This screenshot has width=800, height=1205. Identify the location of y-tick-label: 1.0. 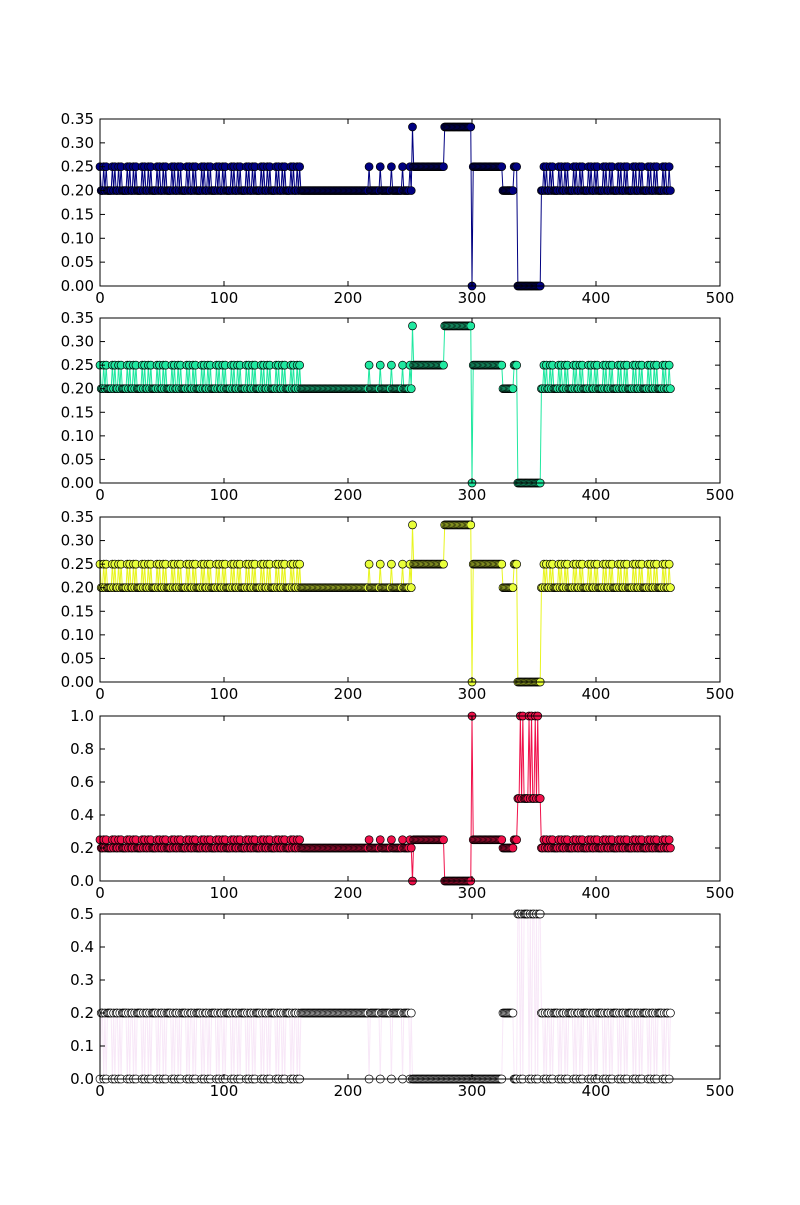
(82, 716).